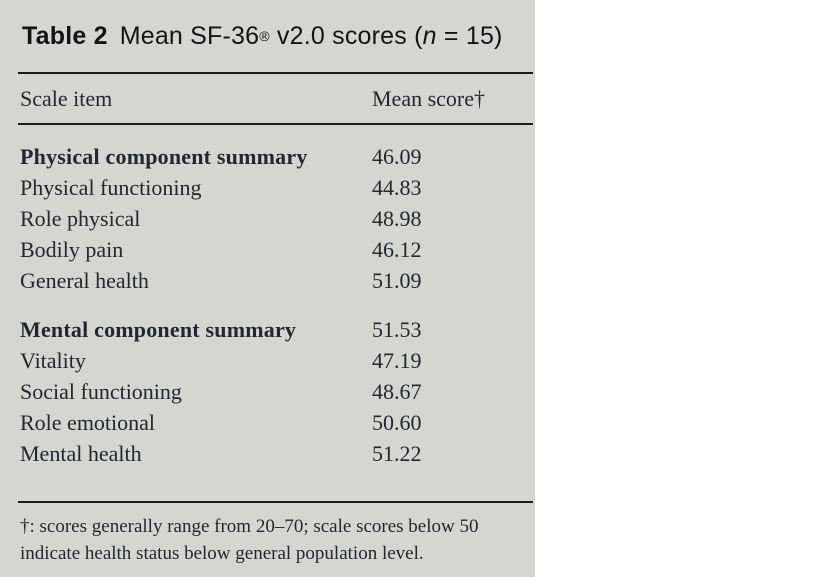 The height and width of the screenshot is (577, 819). What do you see at coordinates (397, 218) in the screenshot?
I see `row-value: 48.98` at bounding box center [397, 218].